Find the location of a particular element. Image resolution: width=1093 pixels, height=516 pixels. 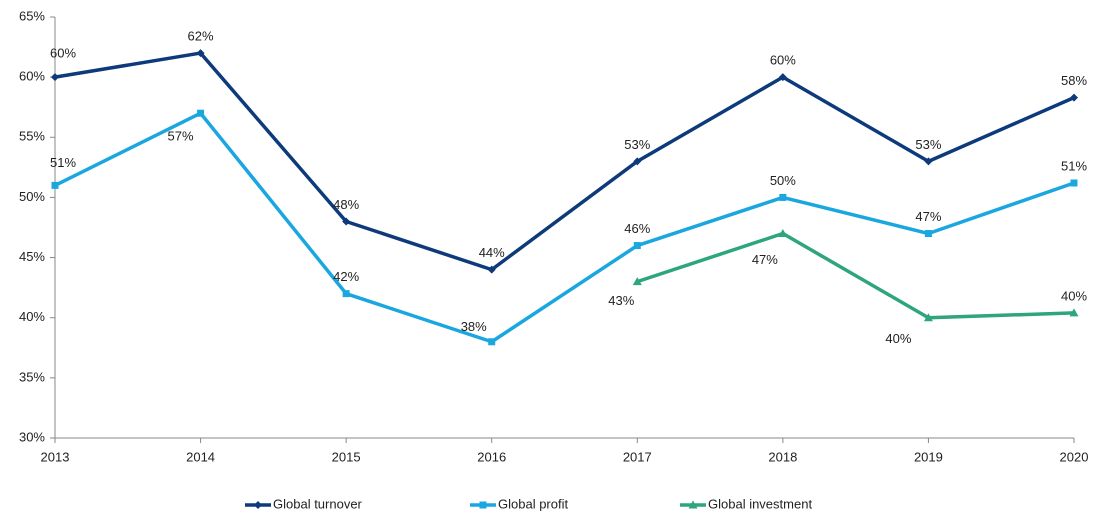

data-label: 62% is located at coordinates (201, 36).